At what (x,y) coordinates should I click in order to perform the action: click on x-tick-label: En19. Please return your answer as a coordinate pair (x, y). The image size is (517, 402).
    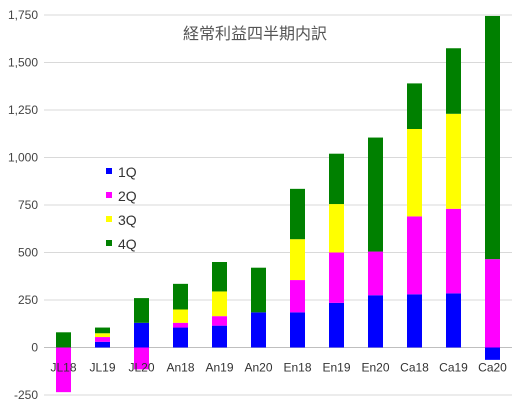
    Looking at the image, I should click on (336, 368).